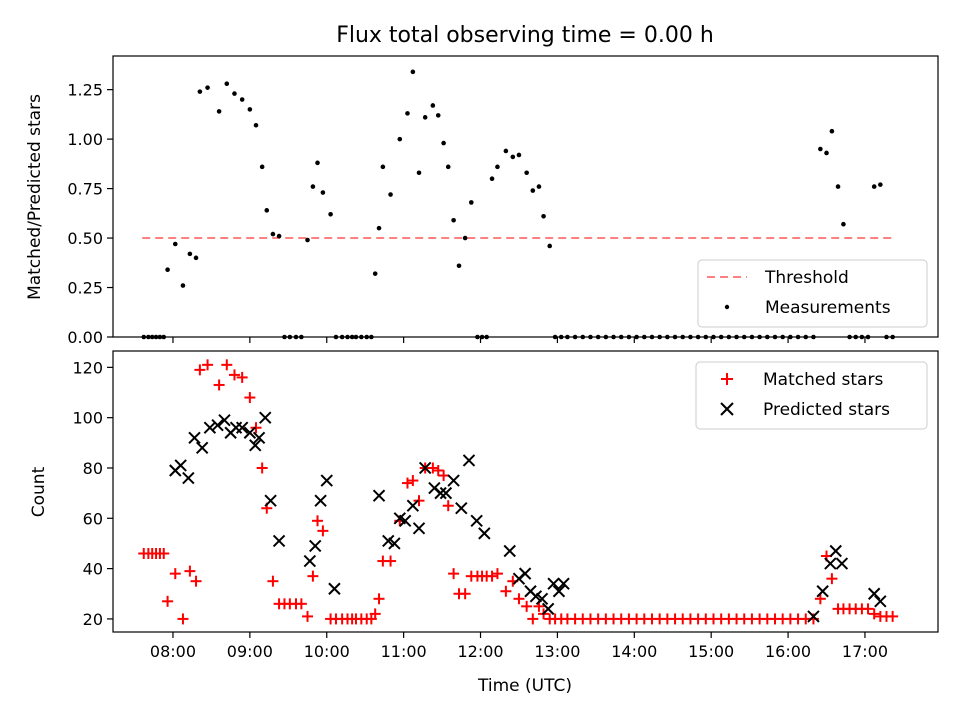 This screenshot has height=720, width=960. I want to click on x-tick-label: 16:00, so click(788, 651).